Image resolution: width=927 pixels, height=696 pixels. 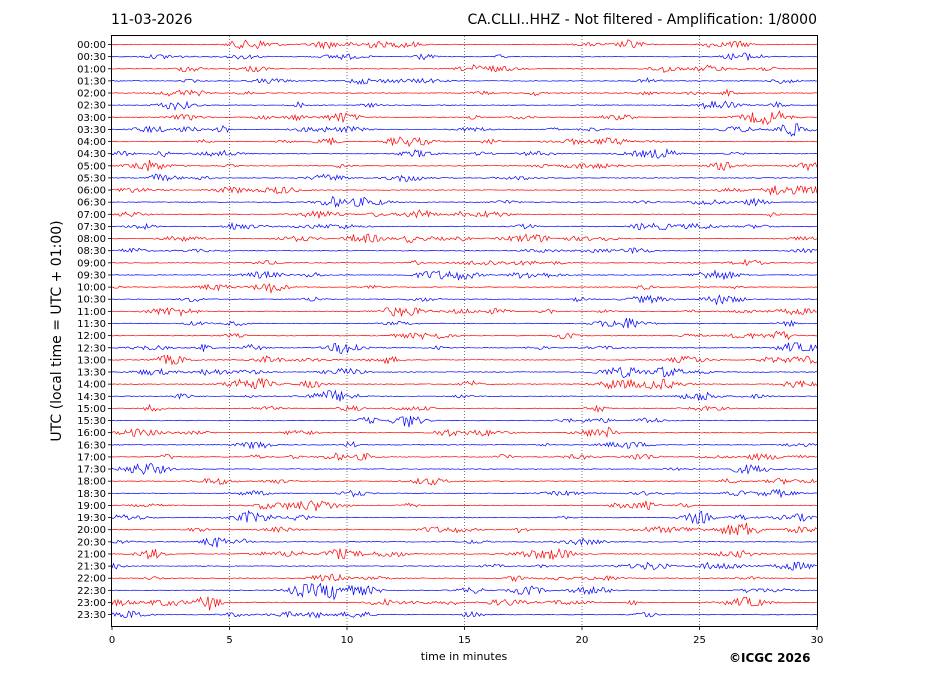 I want to click on y-tick-label: 22:30, so click(x=91, y=591).